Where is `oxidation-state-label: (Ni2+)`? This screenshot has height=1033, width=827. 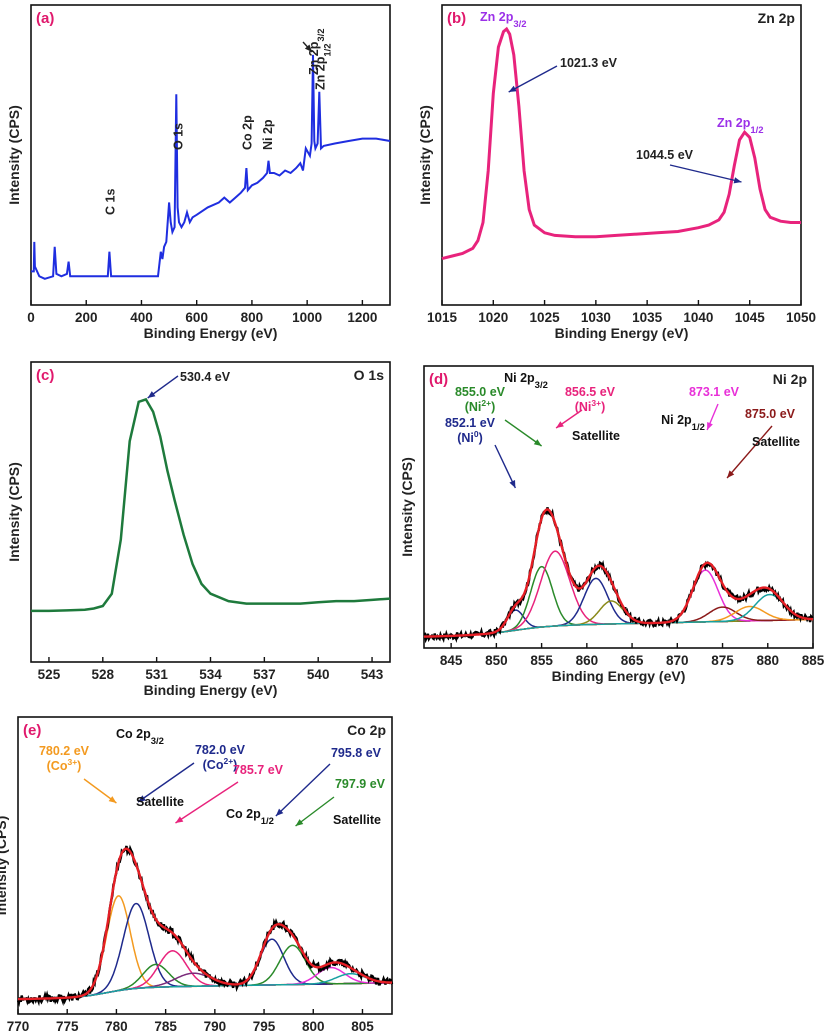 oxidation-state-label: (Ni2+) is located at coordinates (480, 406).